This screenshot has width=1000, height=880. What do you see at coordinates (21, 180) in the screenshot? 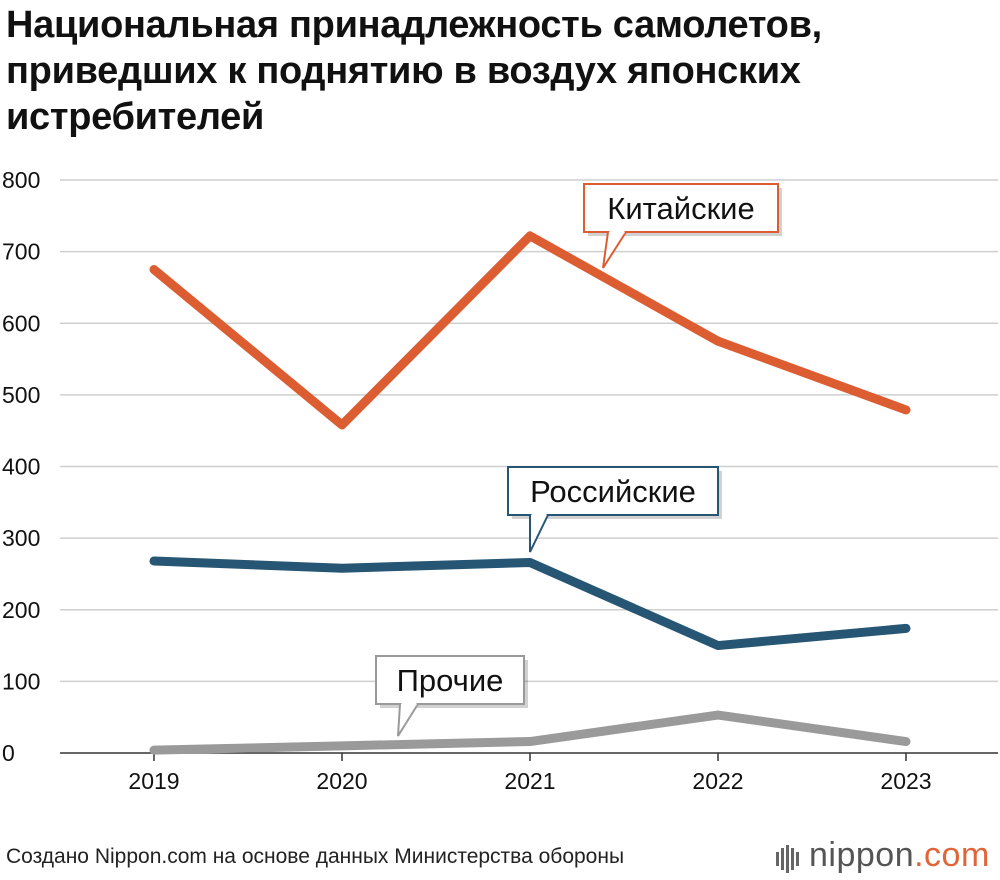
I see `y-tick-label: 800` at bounding box center [21, 180].